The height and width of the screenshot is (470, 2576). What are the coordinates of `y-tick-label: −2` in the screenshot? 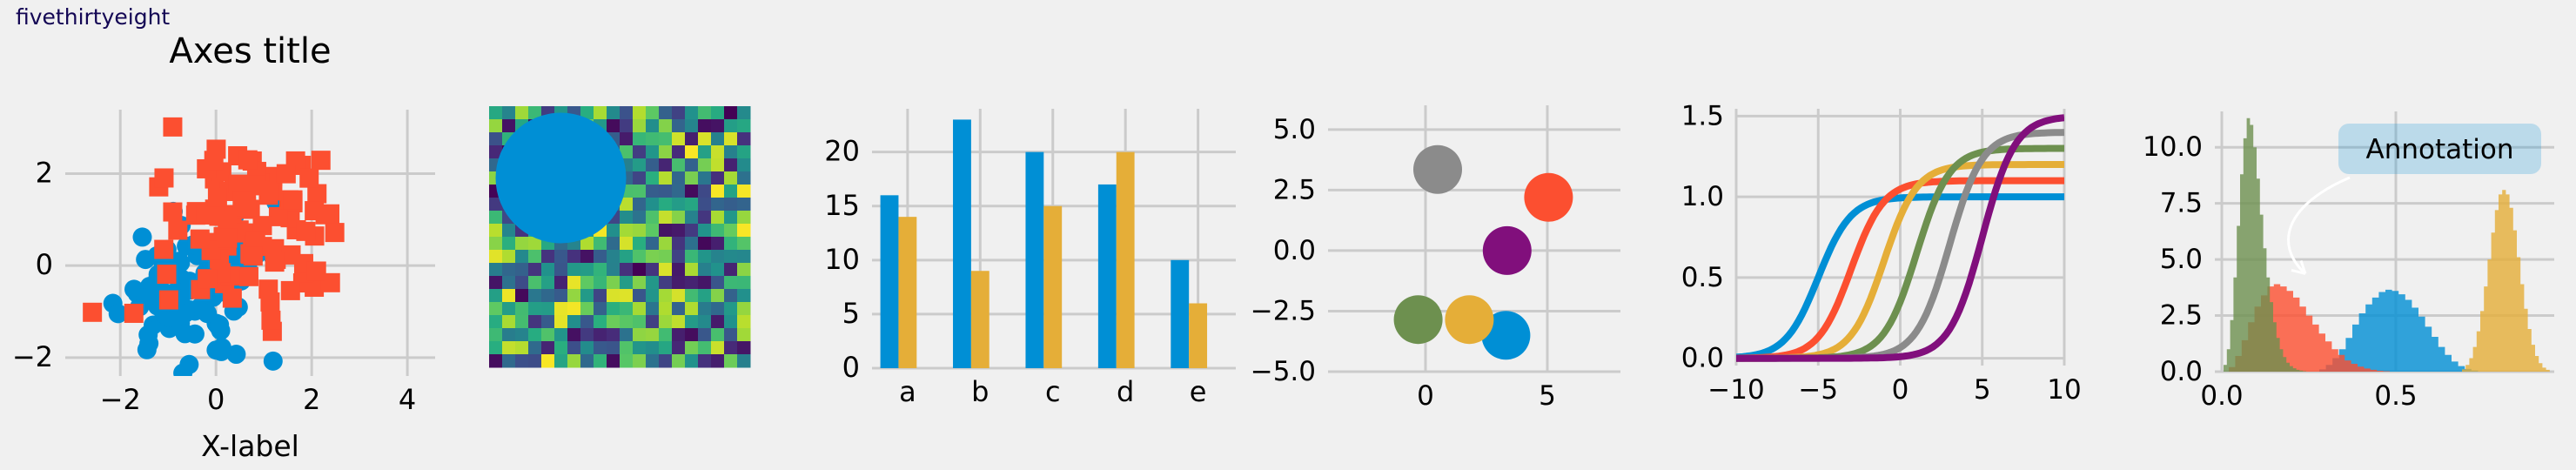 It's located at (32, 357).